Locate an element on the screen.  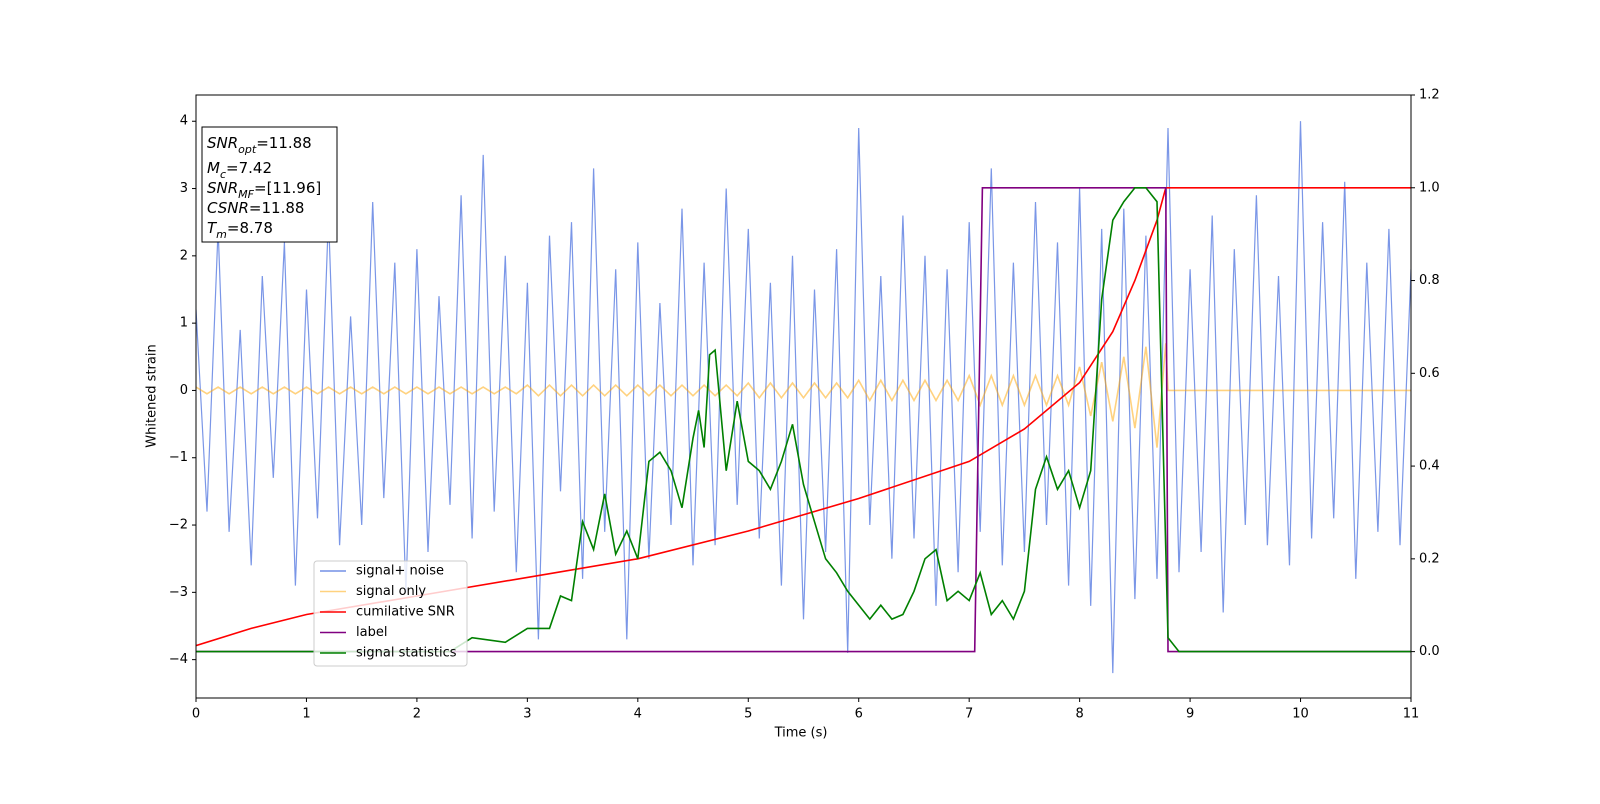
annotation-text: CSNR=11.88 is located at coordinates (255, 208).